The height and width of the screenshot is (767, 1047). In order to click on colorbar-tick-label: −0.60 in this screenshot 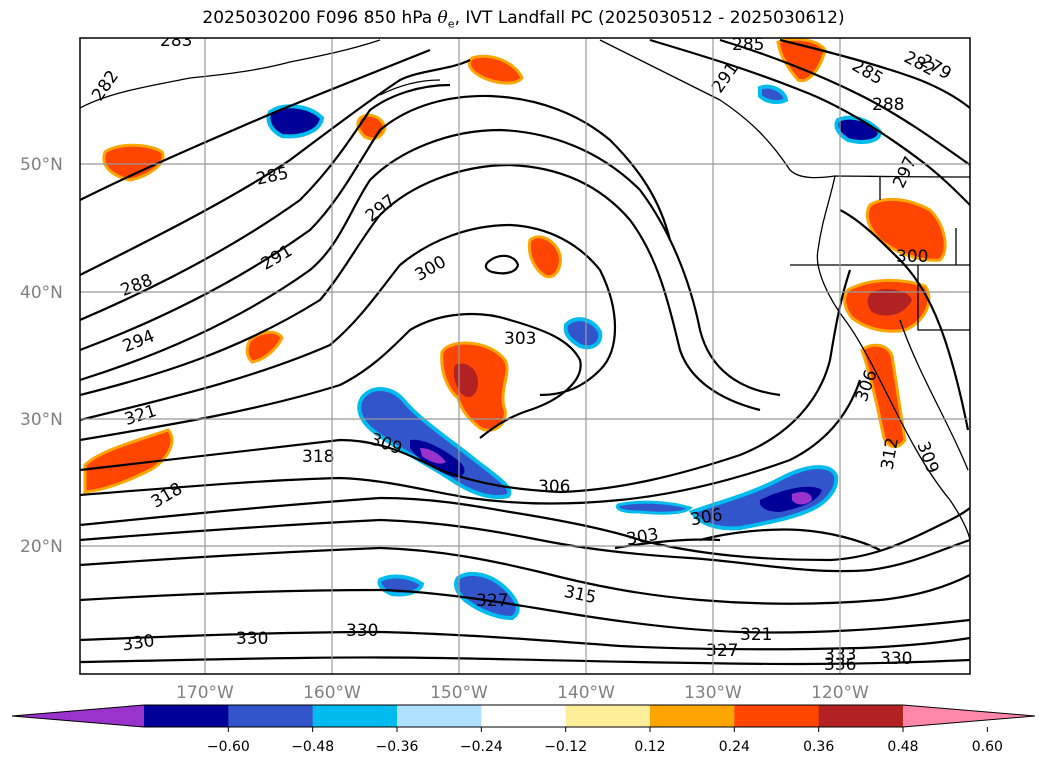, I will do `click(228, 747)`.